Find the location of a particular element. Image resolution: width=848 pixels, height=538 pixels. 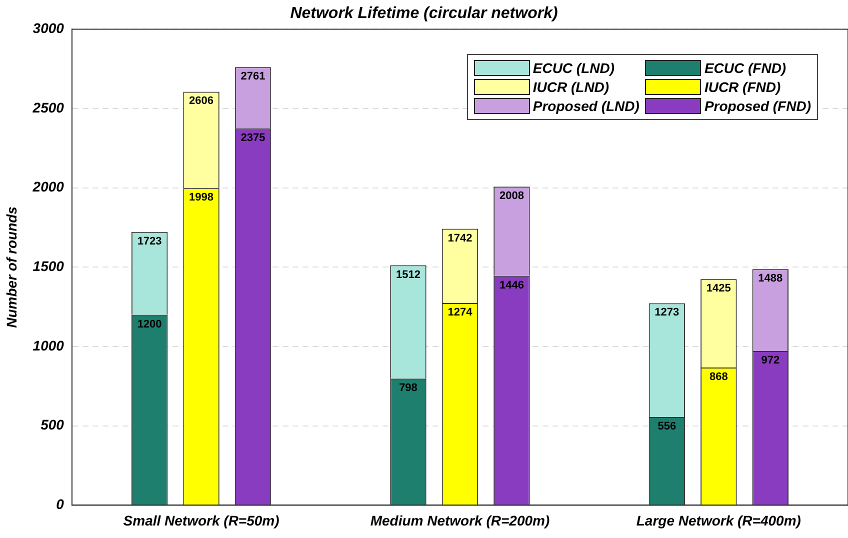

total-label: 1742 is located at coordinates (460, 238).